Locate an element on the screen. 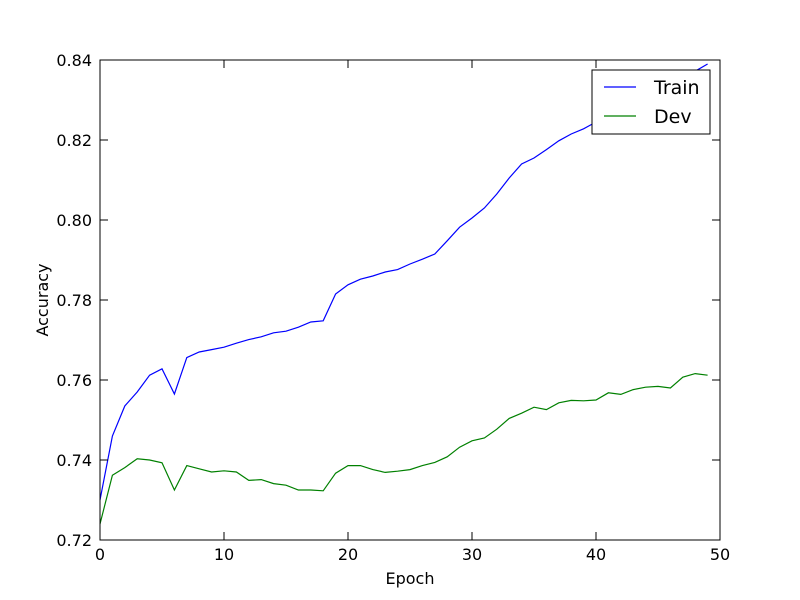 The width and height of the screenshot is (800, 600). legend-label-train: Train is located at coordinates (676, 88).